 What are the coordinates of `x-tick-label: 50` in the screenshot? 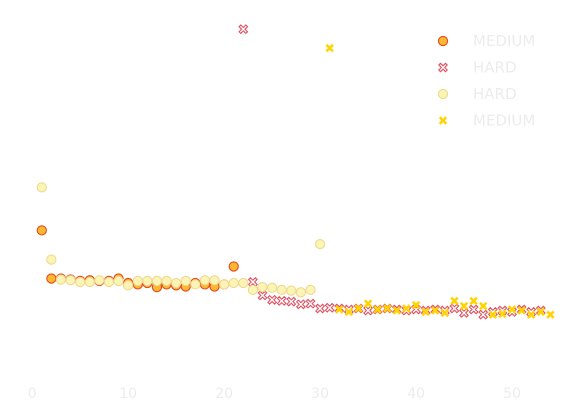 It's located at (512, 394).